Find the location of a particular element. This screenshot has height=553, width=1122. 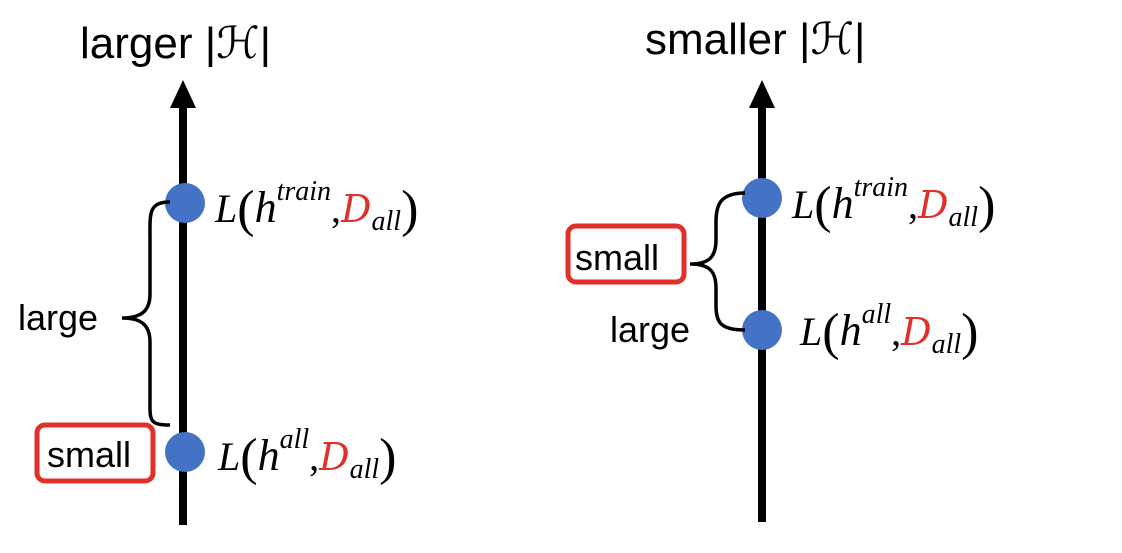

right-top-formula: L(htrain,Dall) is located at coordinates (893, 203).